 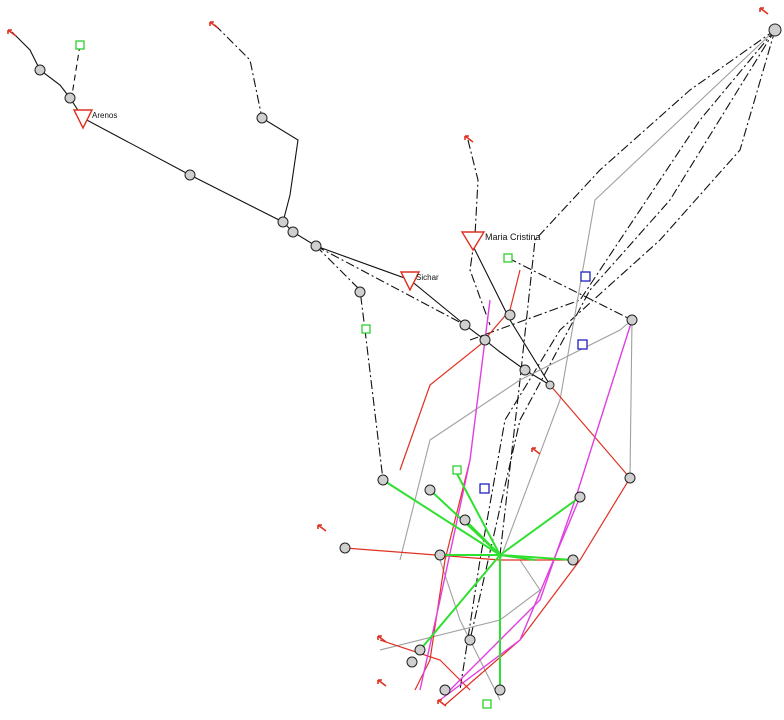 I want to click on node-label: Sichar, so click(x=427, y=277).